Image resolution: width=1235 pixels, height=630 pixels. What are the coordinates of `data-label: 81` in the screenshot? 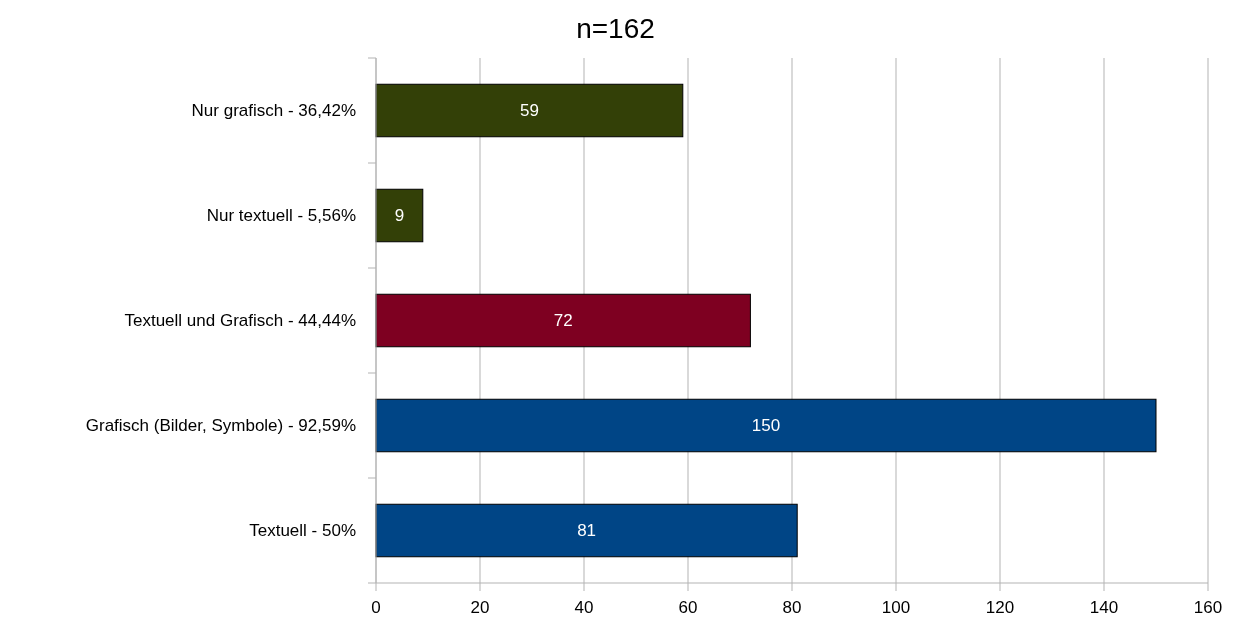 It's located at (587, 531).